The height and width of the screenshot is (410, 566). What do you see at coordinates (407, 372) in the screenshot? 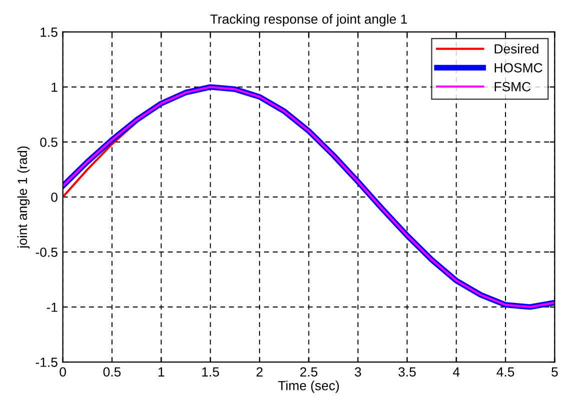
I see `x-tick-label: 3.5` at bounding box center [407, 372].